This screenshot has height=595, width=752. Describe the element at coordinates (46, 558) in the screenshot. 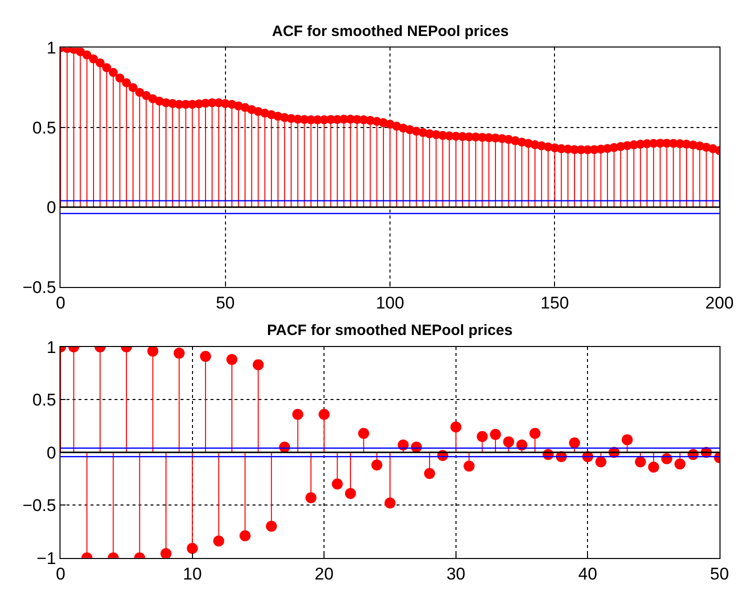

I see `y-tick-label: −1` at that location.